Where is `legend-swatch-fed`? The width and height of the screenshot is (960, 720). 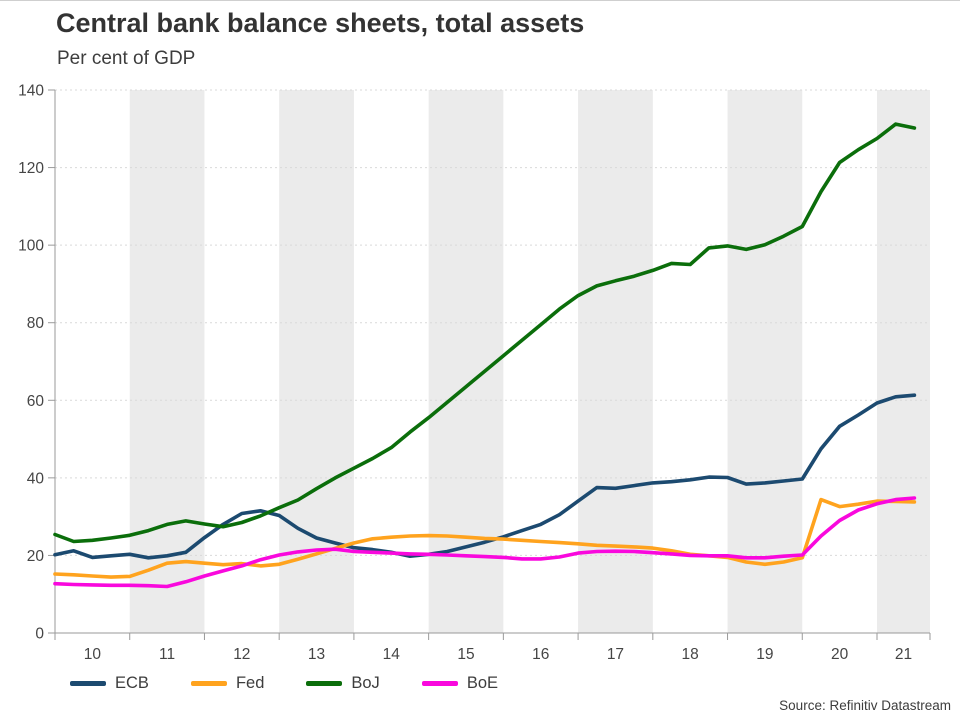
legend-swatch-fed is located at coordinates (208, 683).